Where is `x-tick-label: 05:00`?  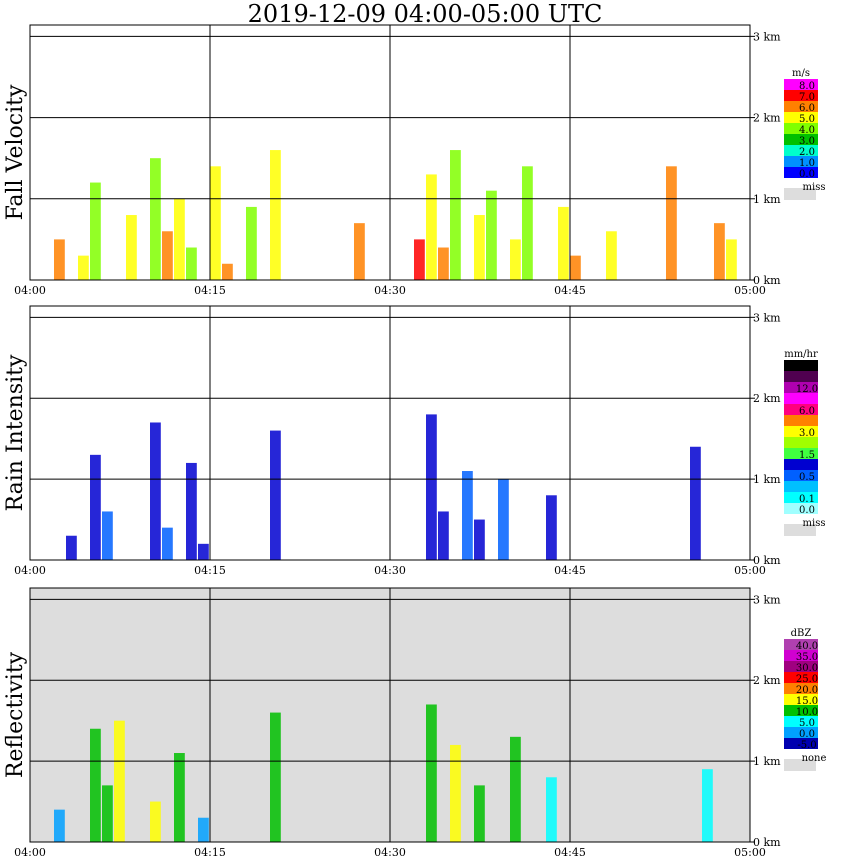 x-tick-label: 05:00 is located at coordinates (750, 570).